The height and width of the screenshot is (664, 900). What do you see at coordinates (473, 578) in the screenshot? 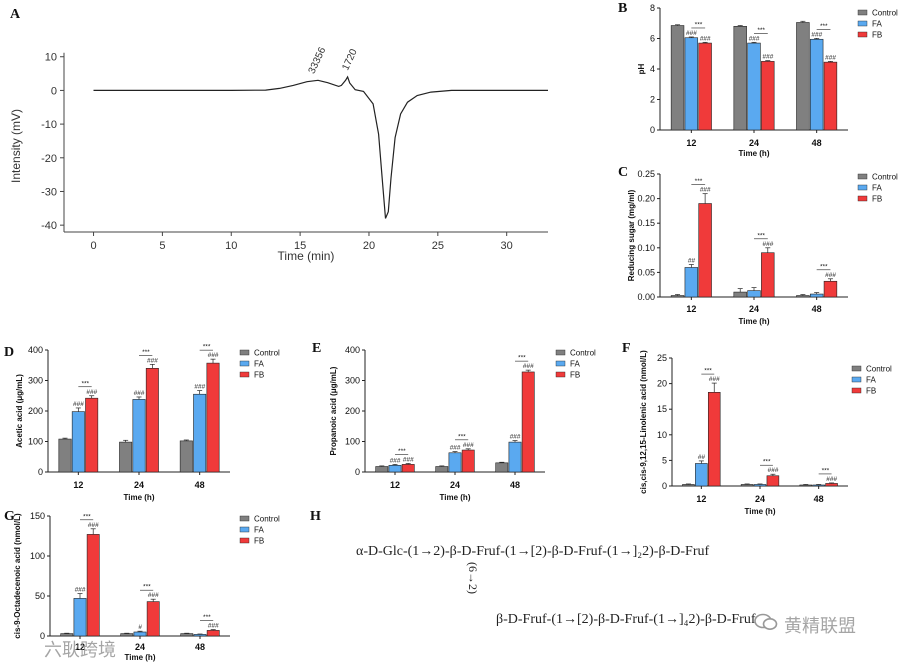
I see `structure-linkage: (6→2)` at bounding box center [473, 578].